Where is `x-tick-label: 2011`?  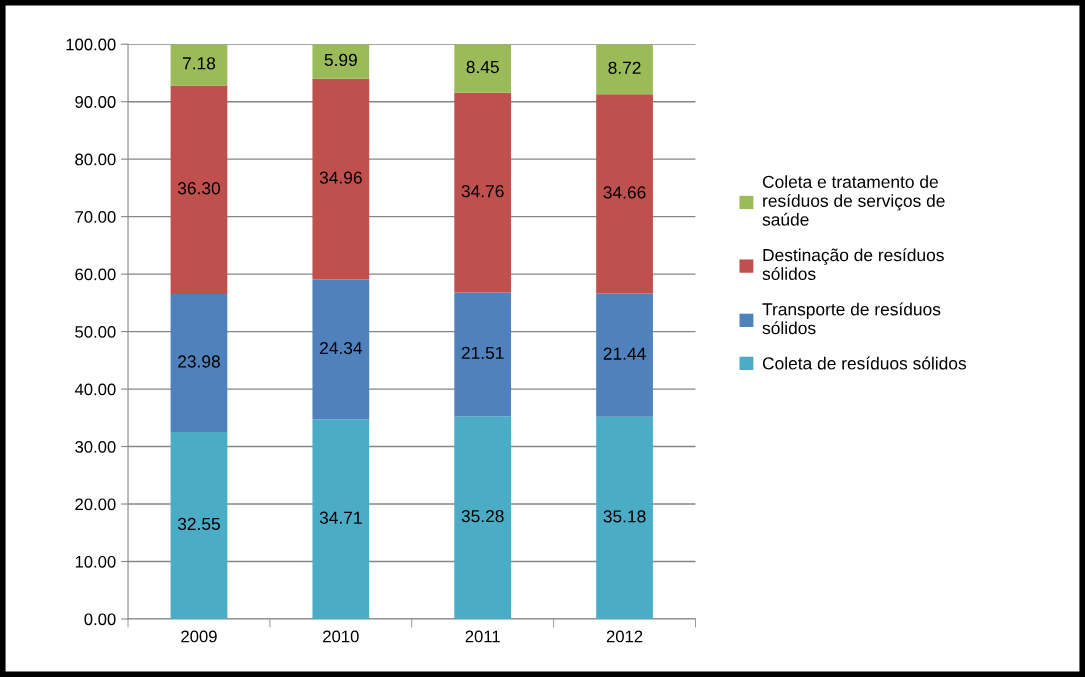 x-tick-label: 2011 is located at coordinates (482, 636).